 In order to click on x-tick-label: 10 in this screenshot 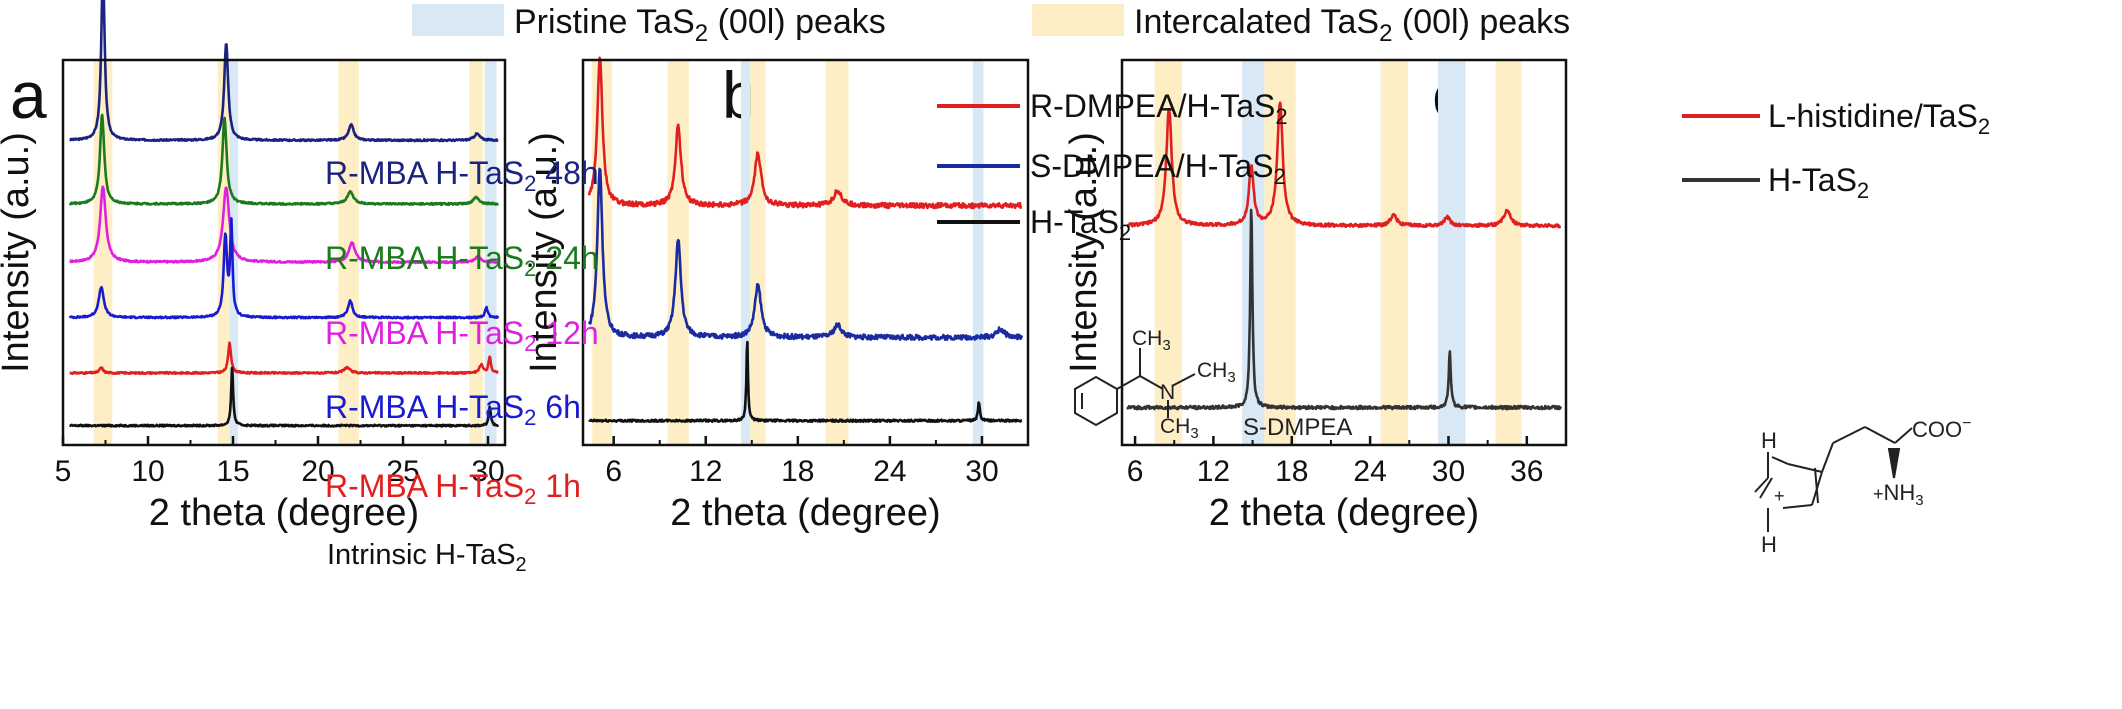, I will do `click(147, 471)`.